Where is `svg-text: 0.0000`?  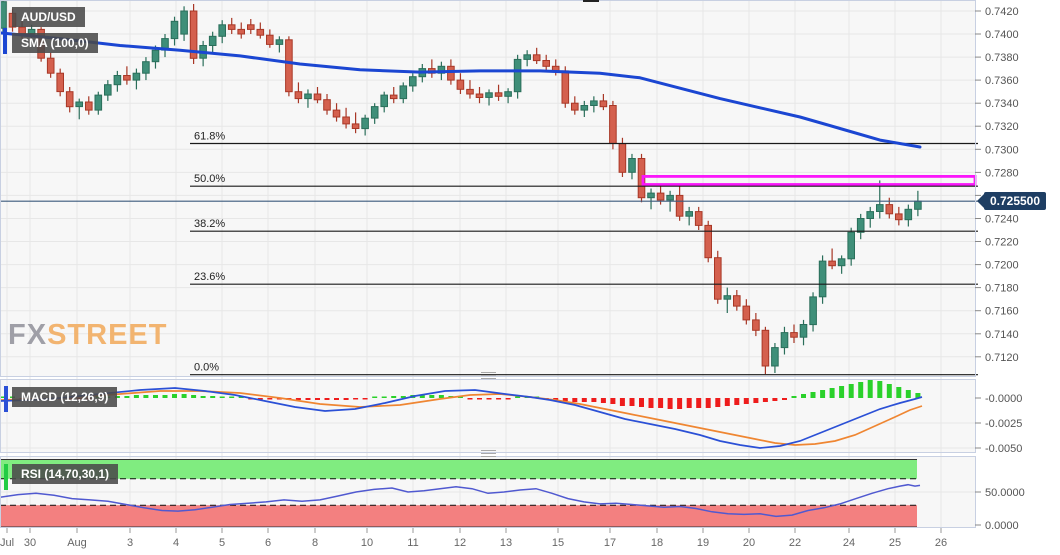 svg-text: 0.0000 is located at coordinates (1002, 526).